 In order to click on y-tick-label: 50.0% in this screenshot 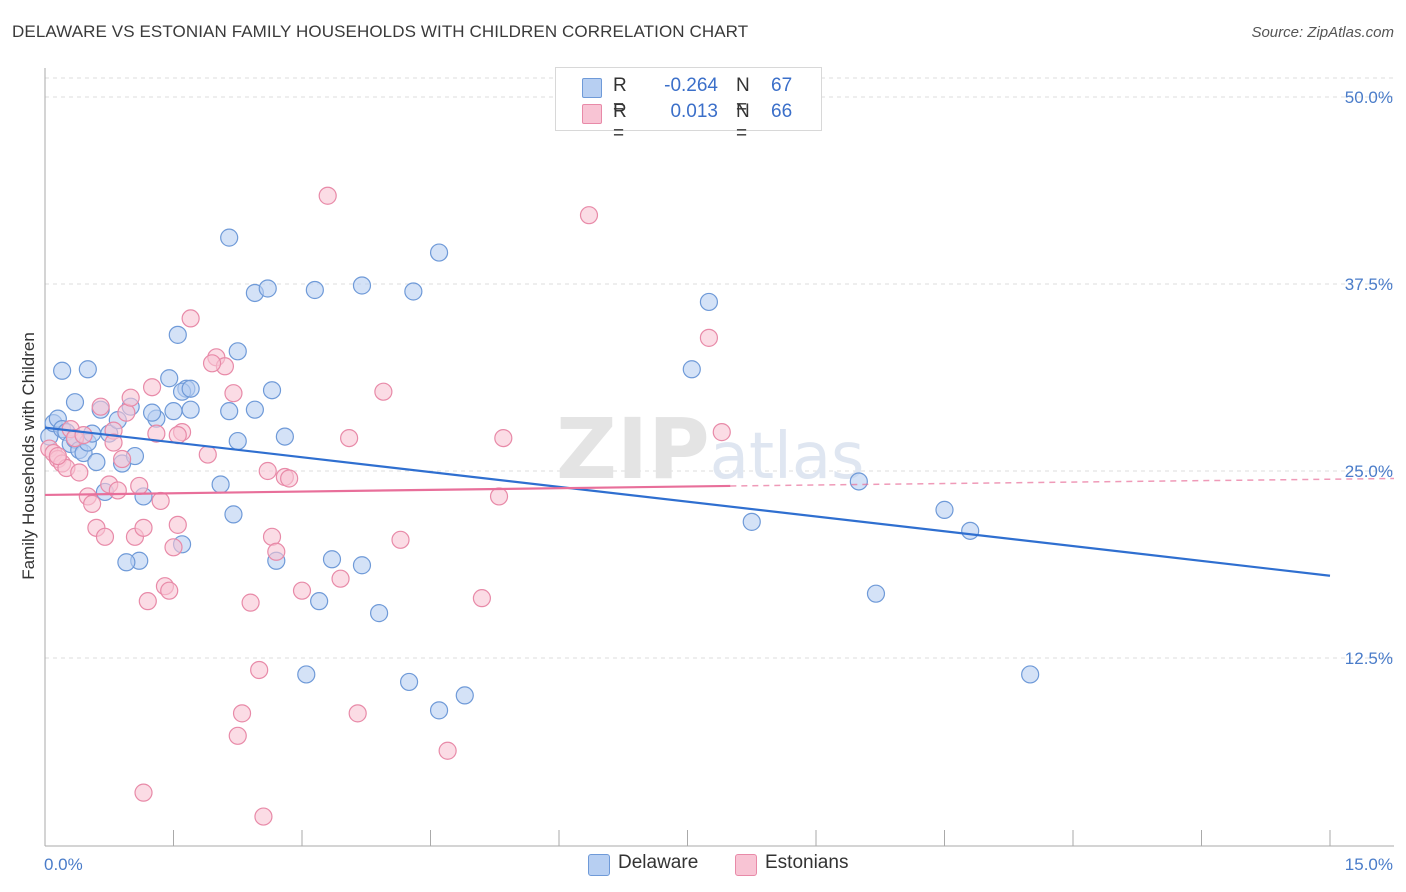, I will do `click(1369, 97)`.